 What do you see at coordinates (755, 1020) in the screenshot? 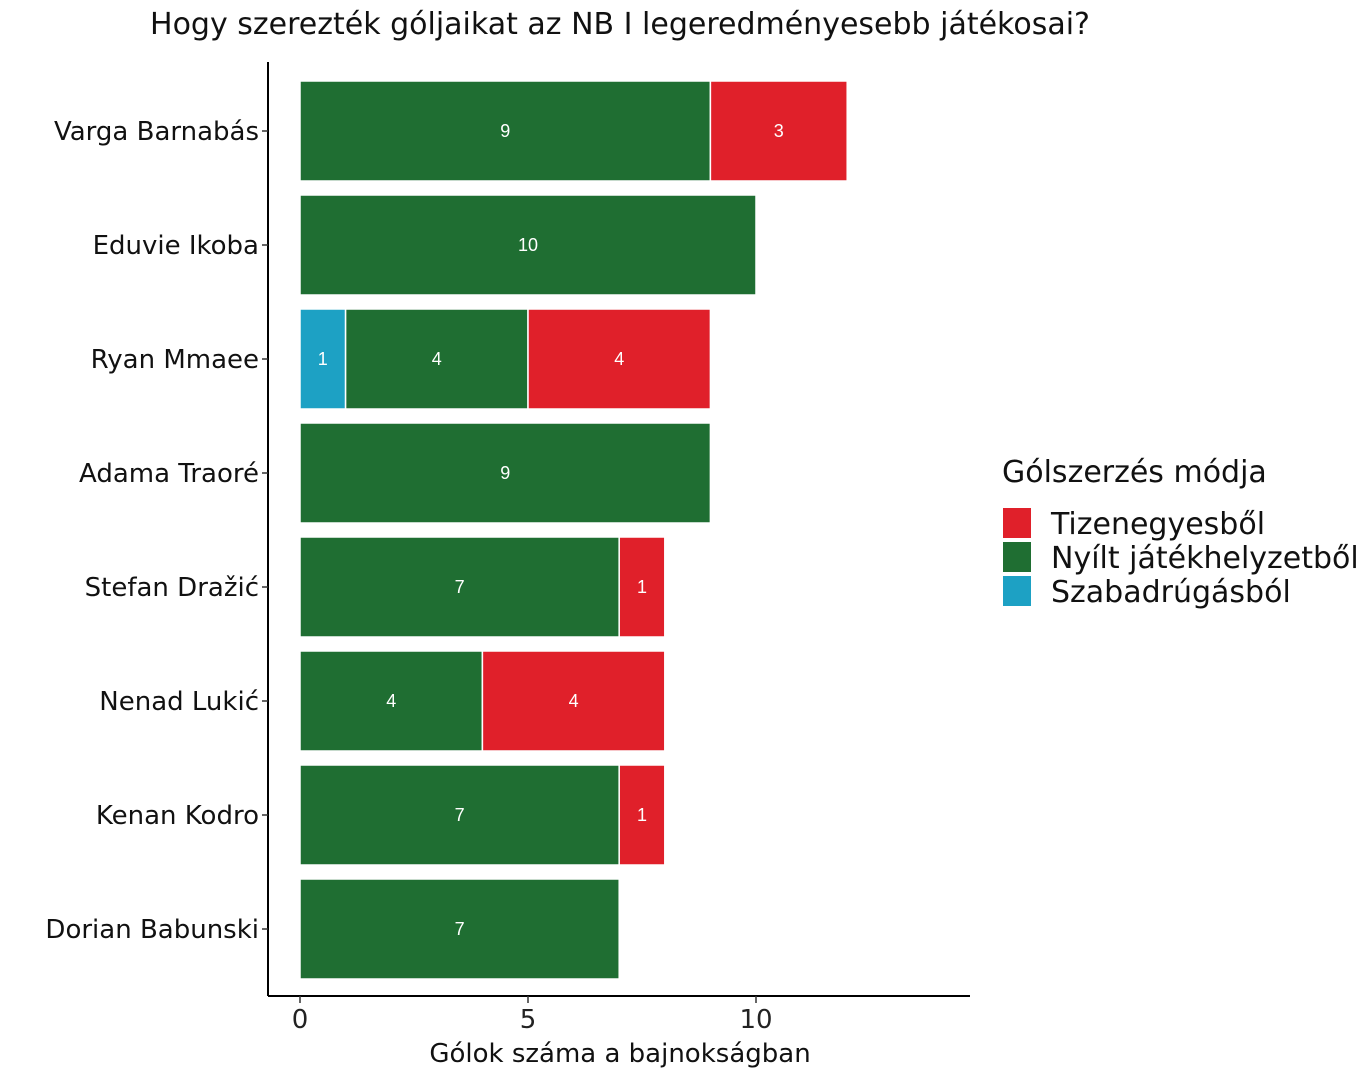
I see `x-tick-label: 10` at bounding box center [755, 1020].